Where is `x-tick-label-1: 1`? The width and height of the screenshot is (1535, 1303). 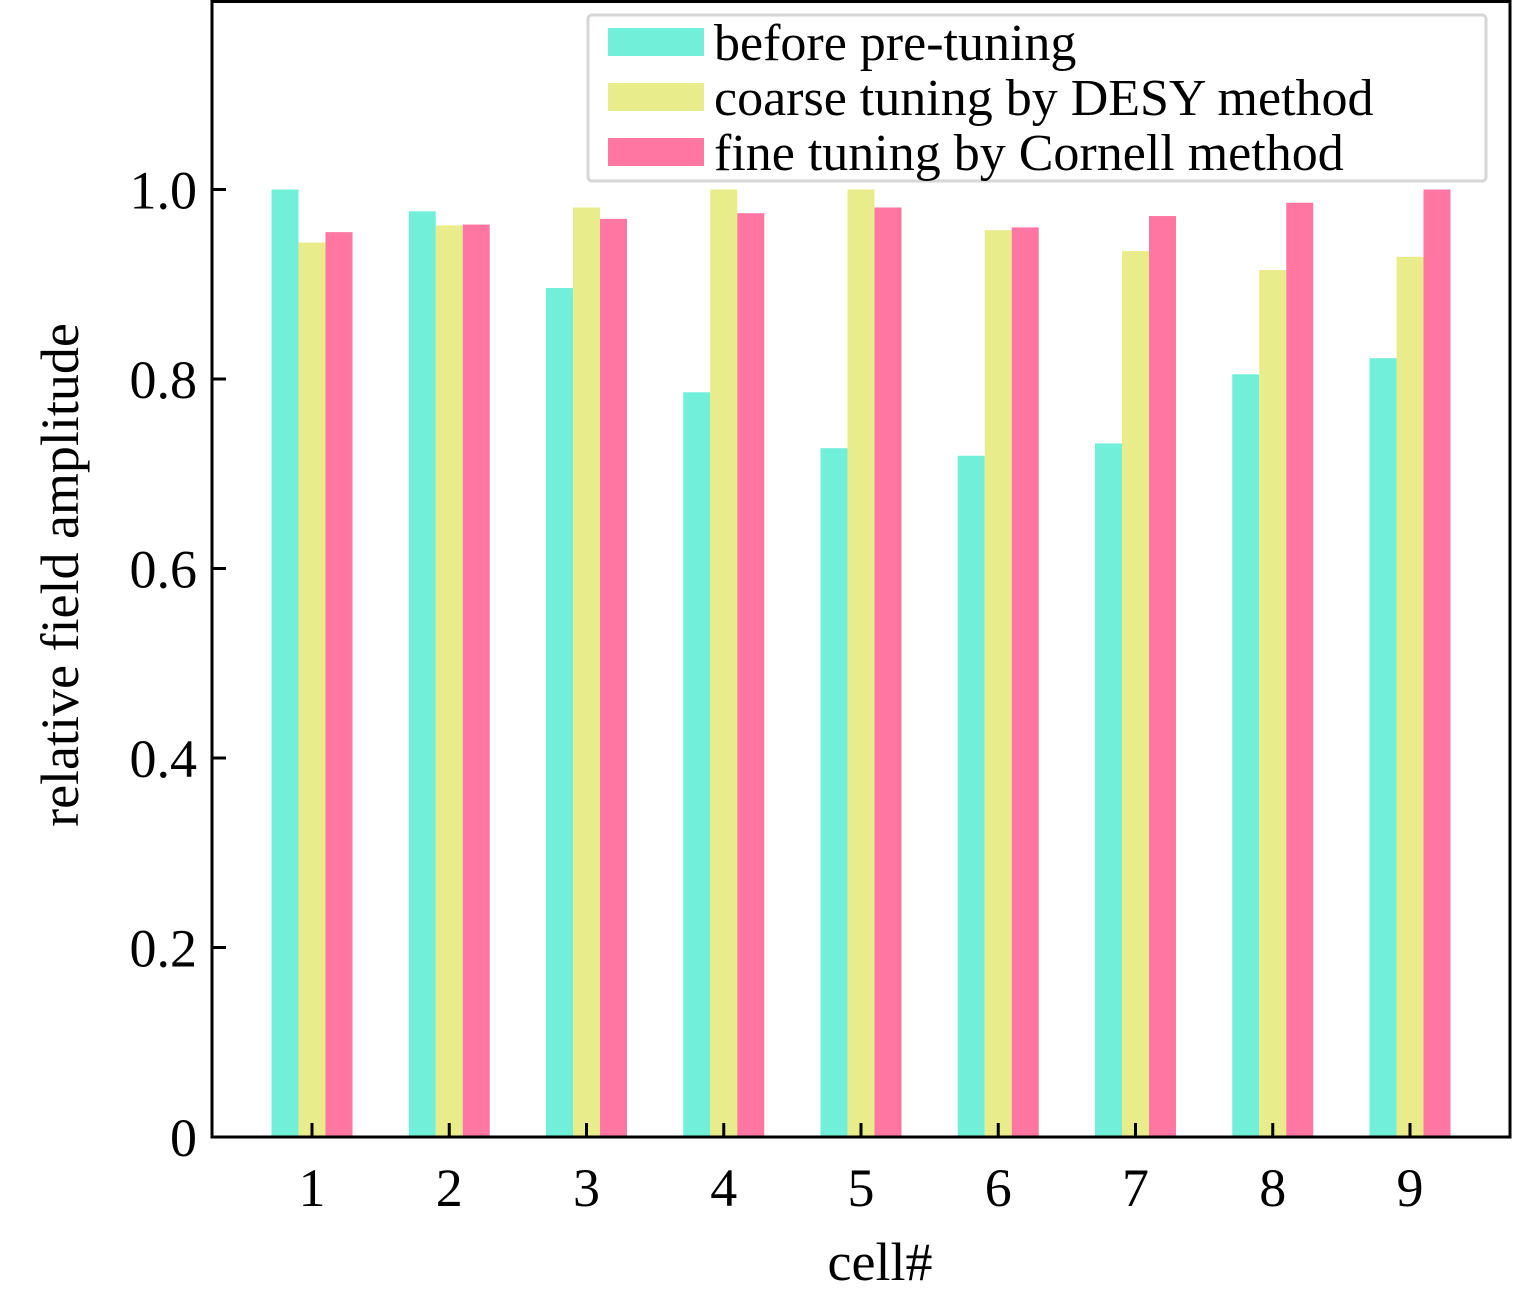
x-tick-label-1: 1 is located at coordinates (312, 1188).